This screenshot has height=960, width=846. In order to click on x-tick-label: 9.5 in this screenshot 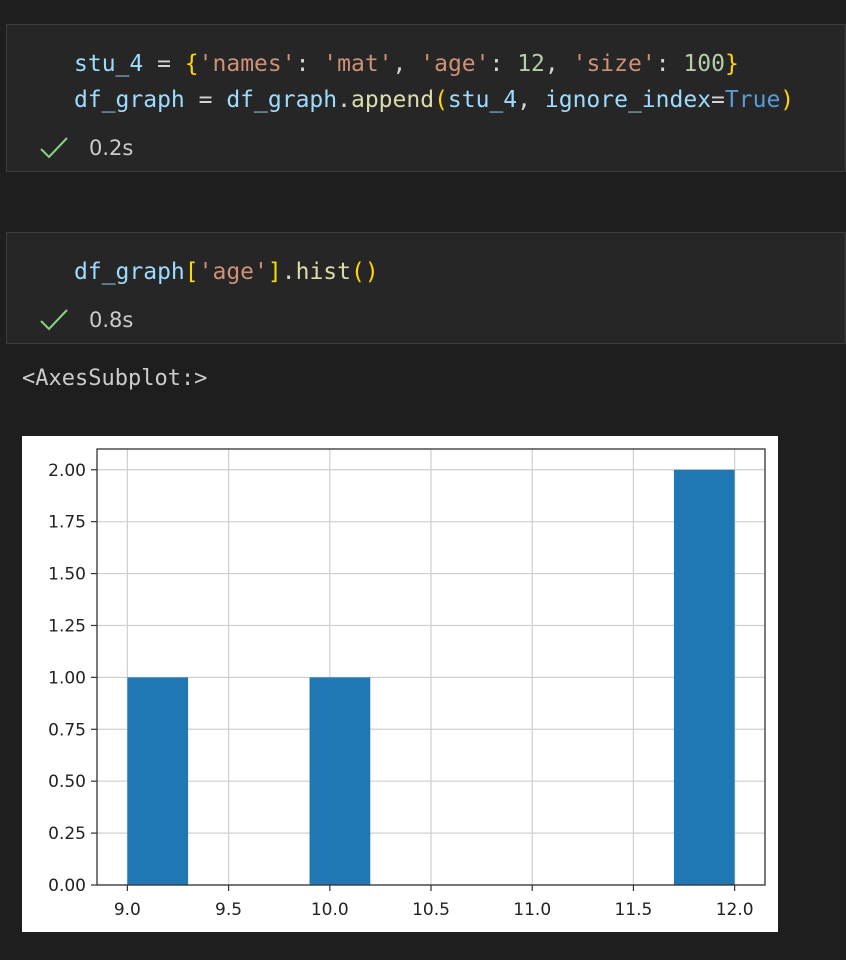, I will do `click(228, 910)`.